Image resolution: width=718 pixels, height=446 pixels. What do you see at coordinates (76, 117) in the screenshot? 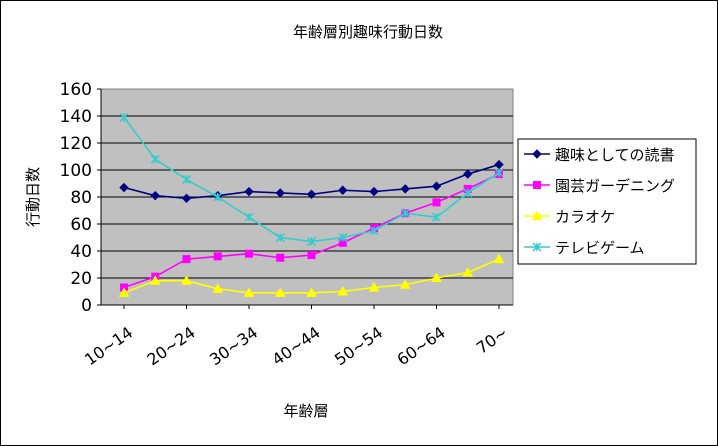
I see `y-tick-label: 140` at bounding box center [76, 117].